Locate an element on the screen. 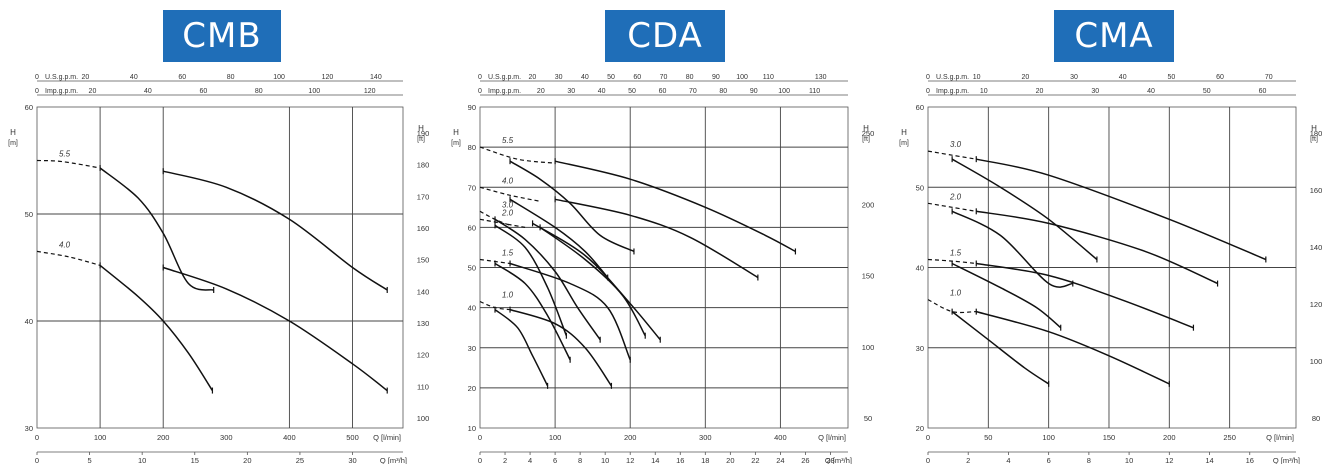 The height and width of the screenshot is (464, 1332). imp-tick-label: 50 is located at coordinates (1207, 91).